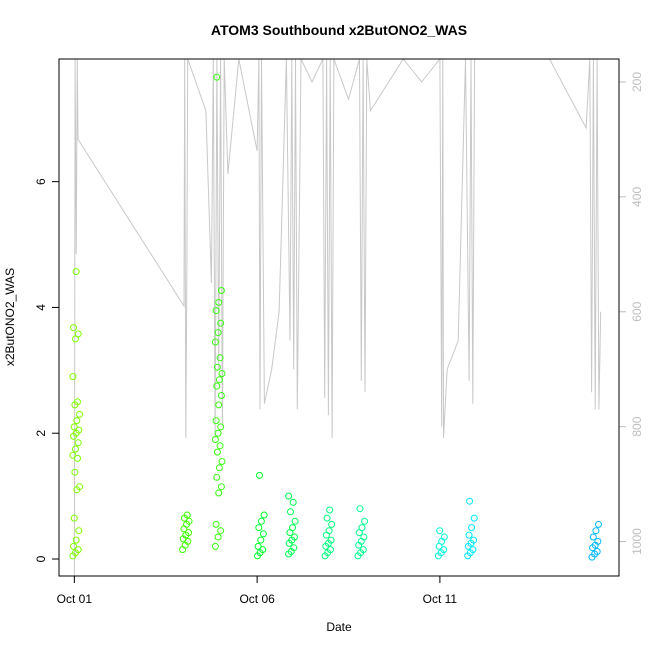 The height and width of the screenshot is (650, 650). I want to click on x-tick-label: Oct 06, so click(257, 599).